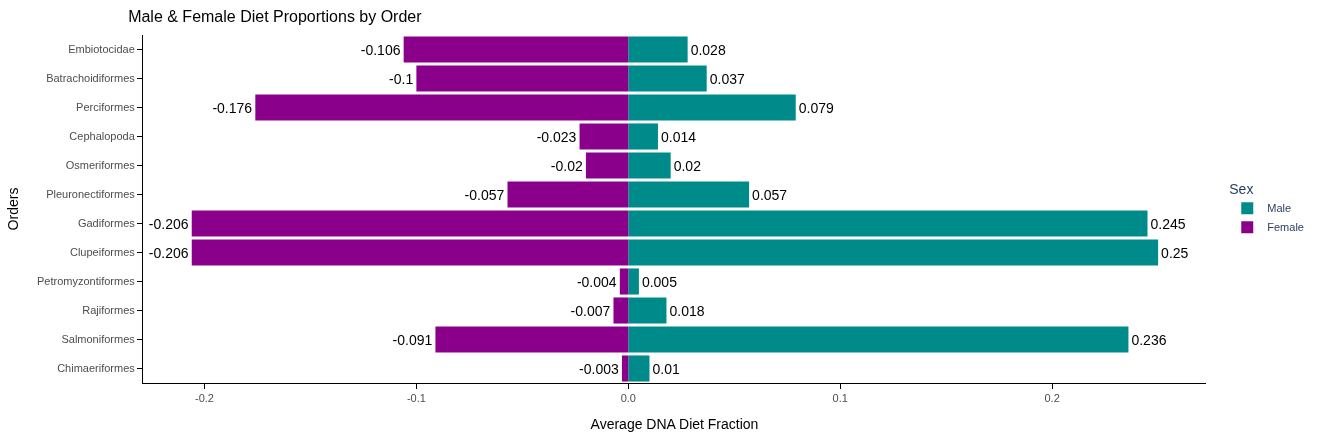 The image size is (1321, 441). What do you see at coordinates (599, 368) in the screenshot?
I see `data-label: -0.003` at bounding box center [599, 368].